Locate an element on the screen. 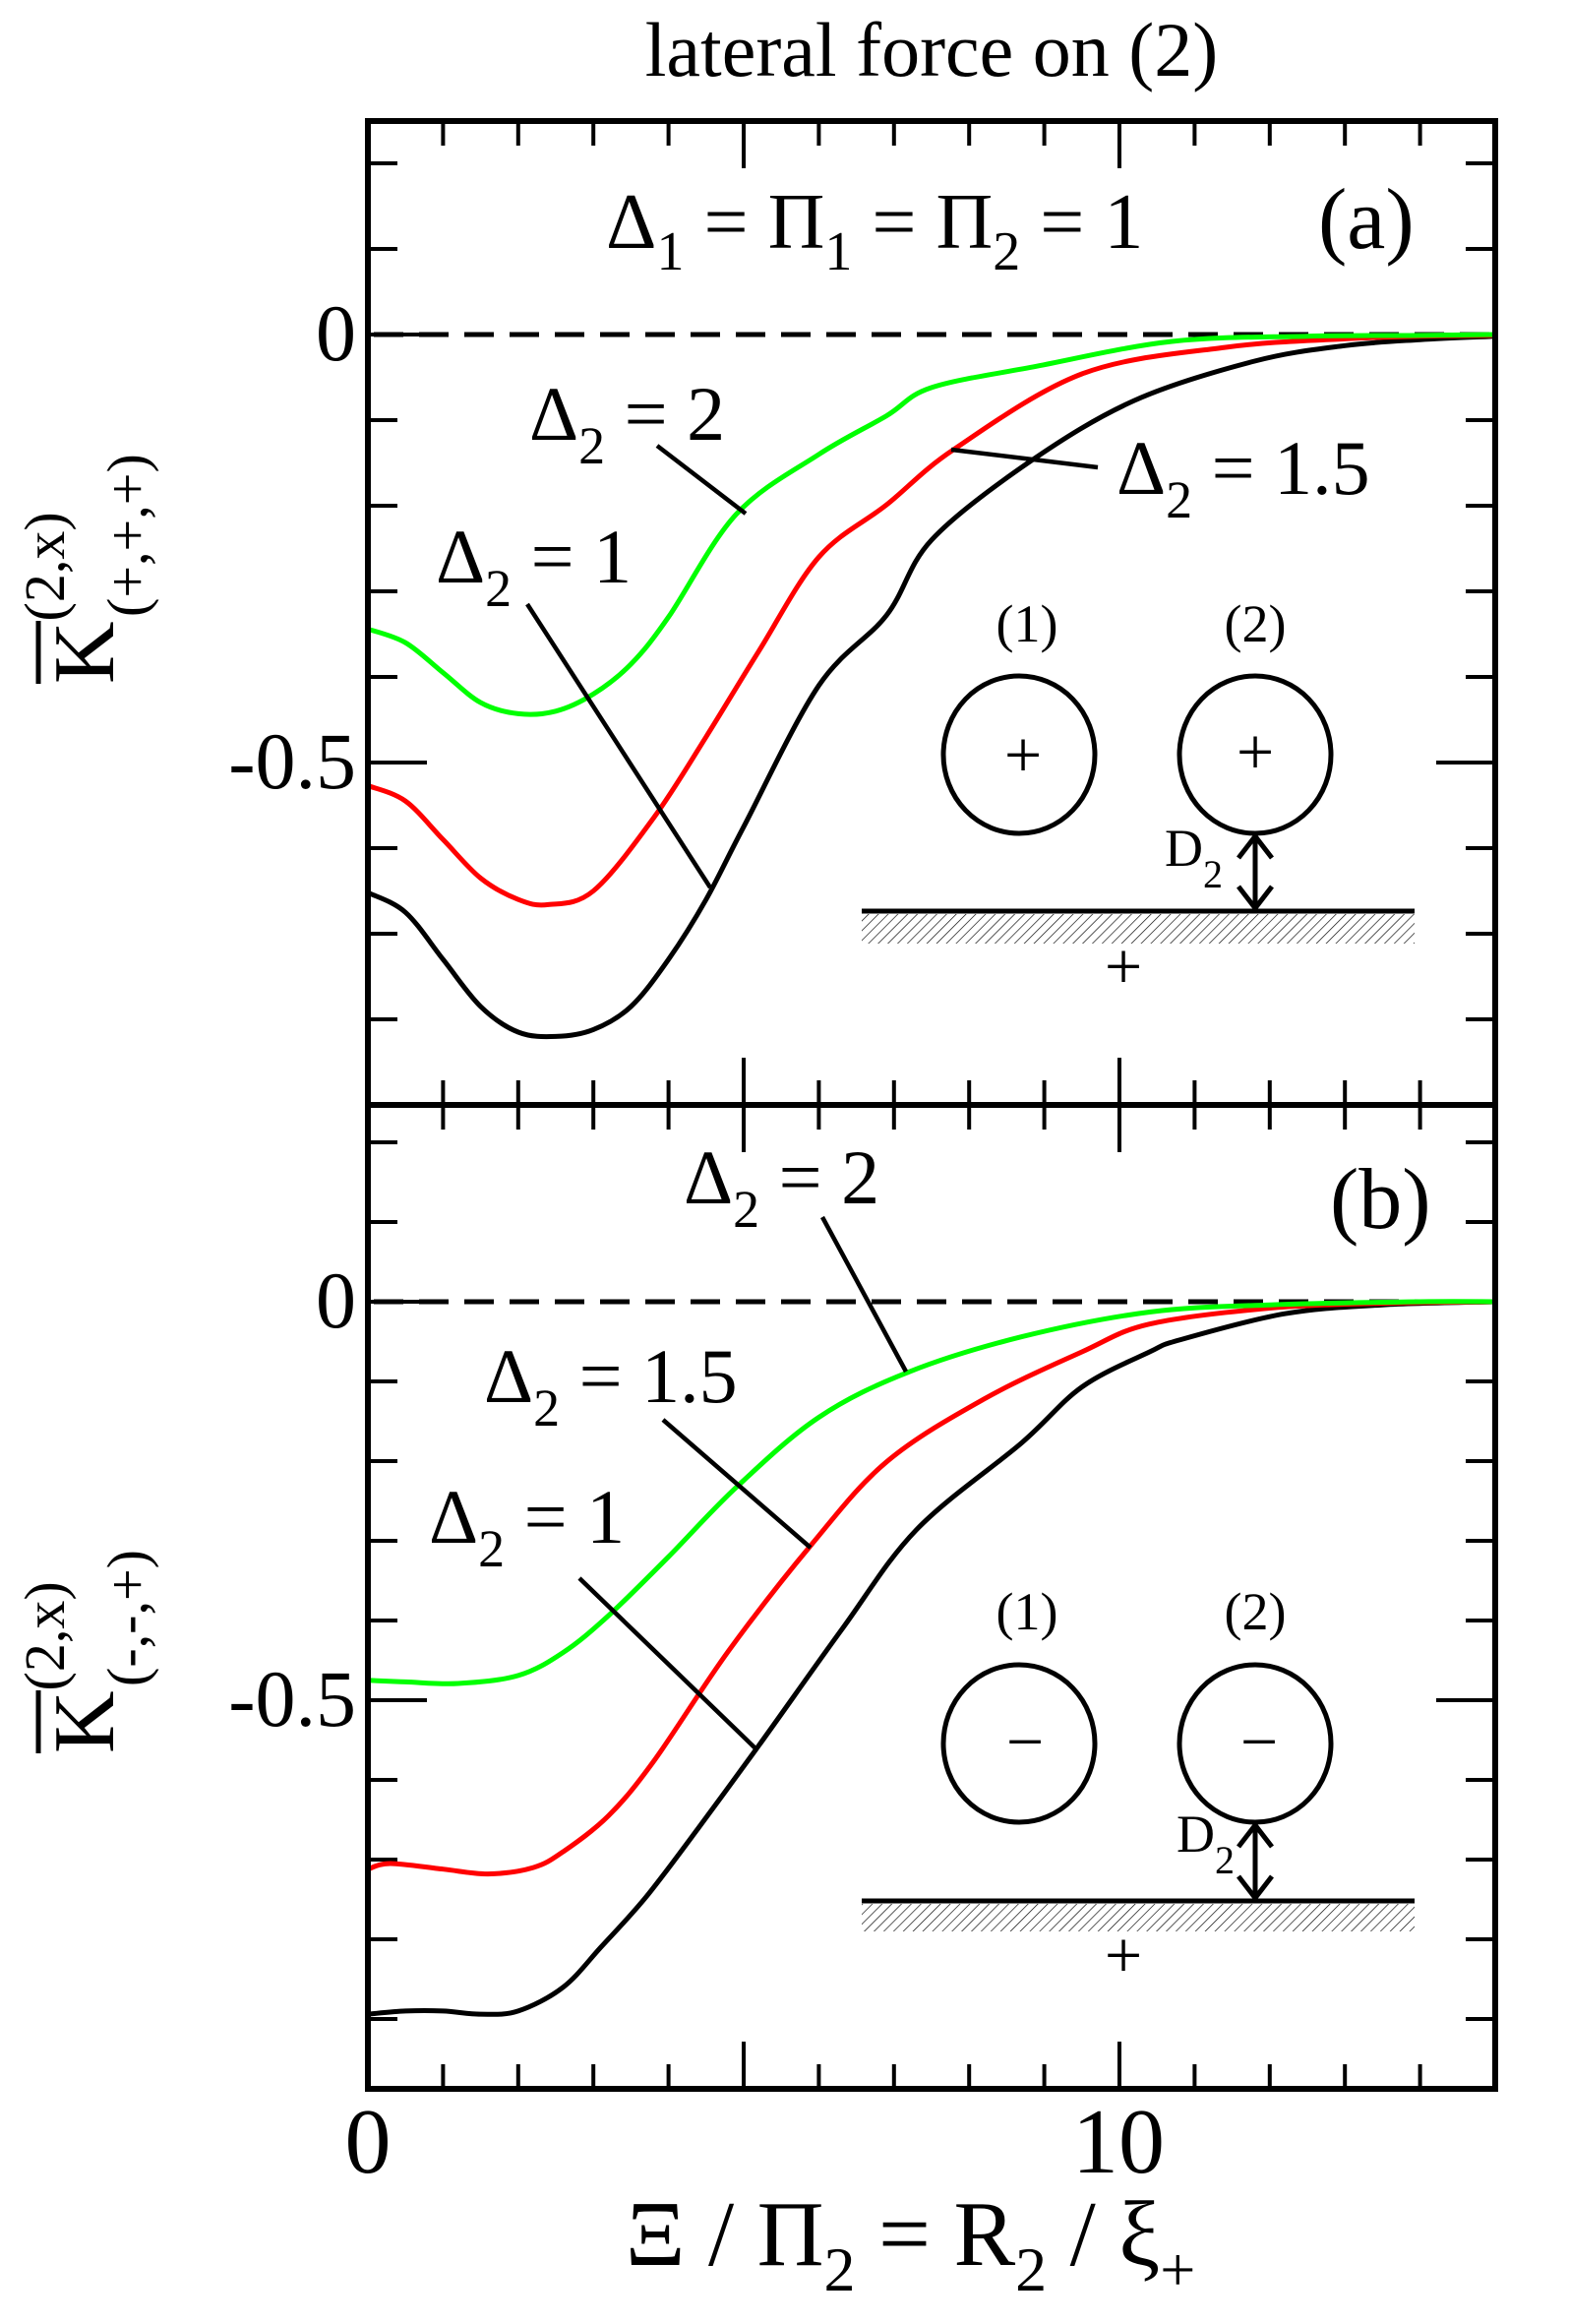 The image size is (1569, 2324). particle-1-charge: + is located at coordinates (1023, 754).